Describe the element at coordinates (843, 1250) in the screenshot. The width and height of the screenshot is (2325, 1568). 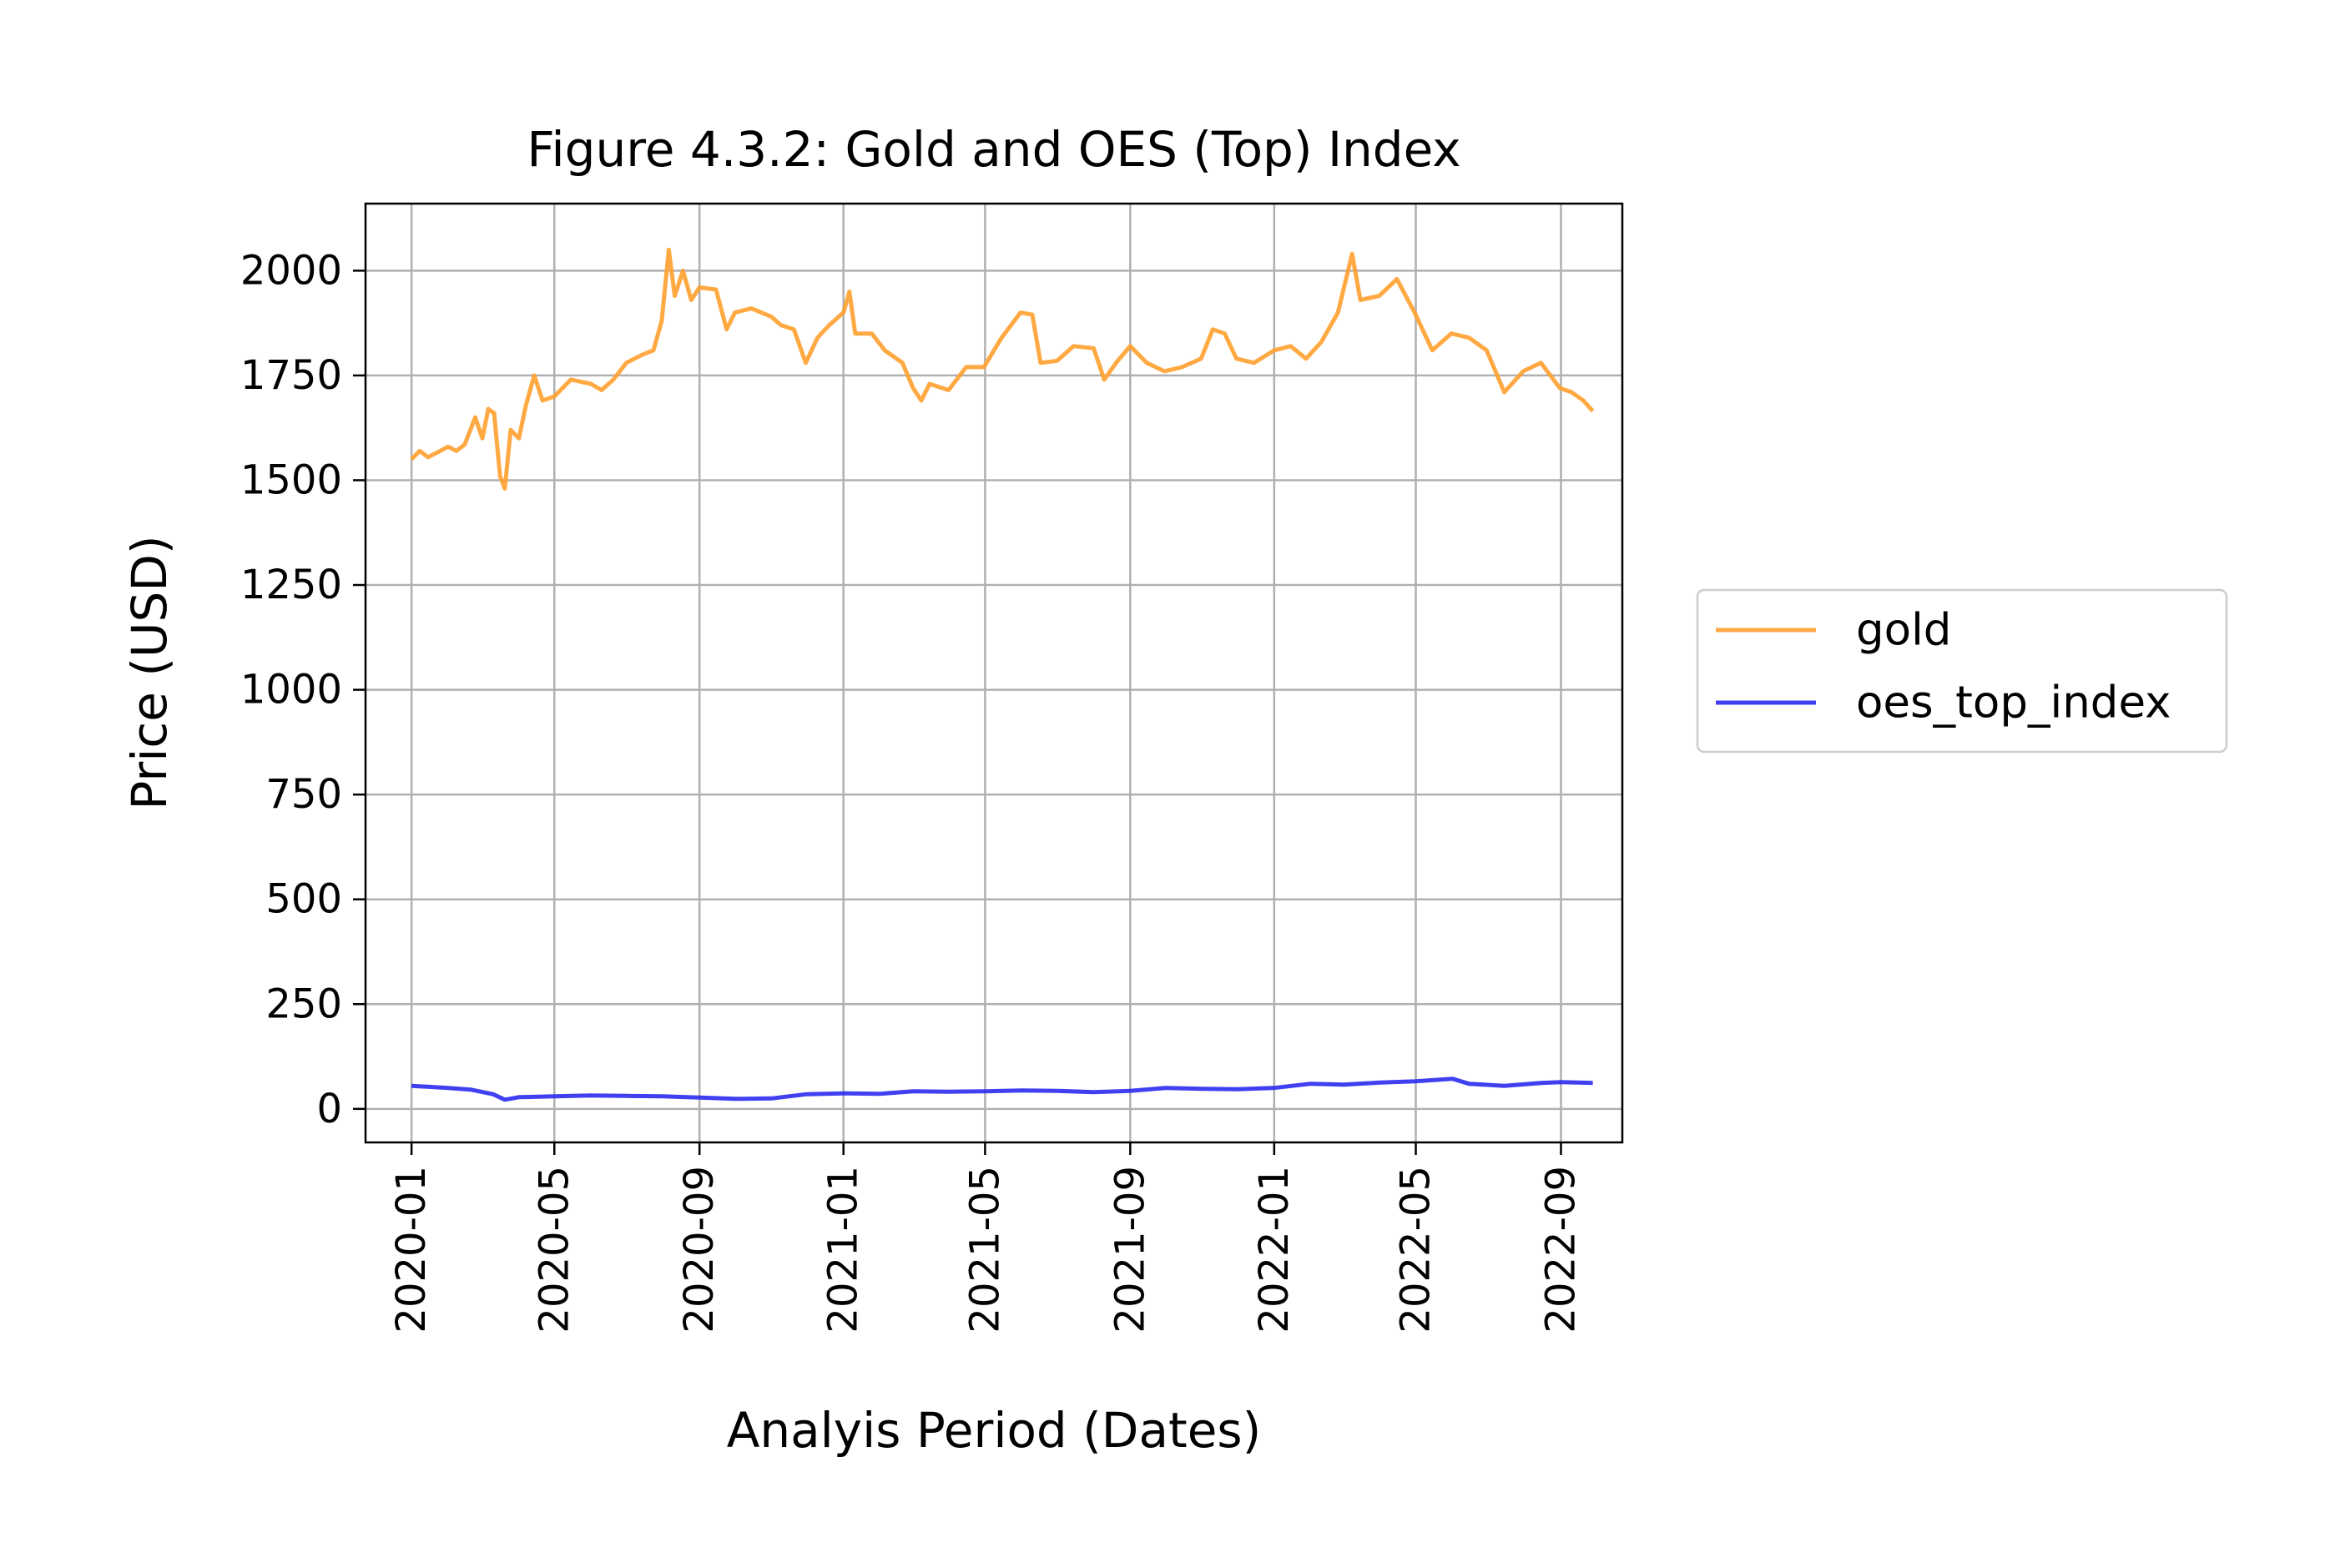
I see `x-tick-label: 2021-01` at that location.